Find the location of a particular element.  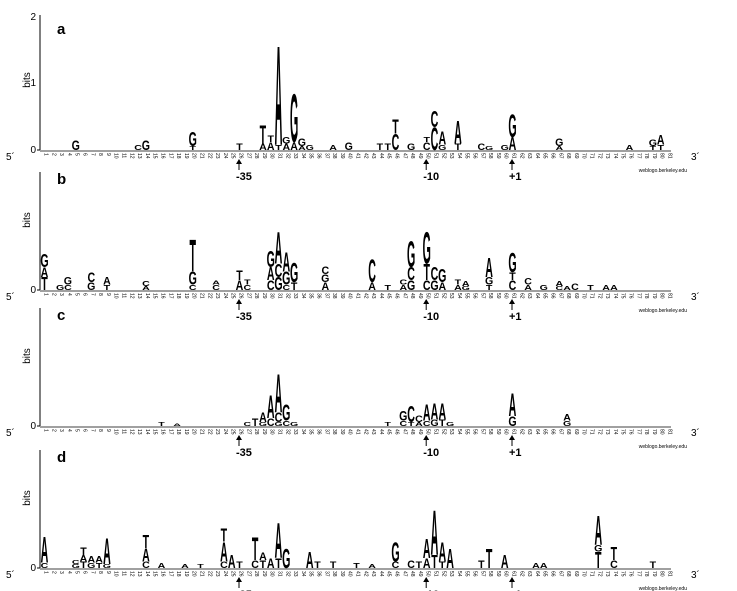

position-label: 44 is located at coordinates (381, 296).